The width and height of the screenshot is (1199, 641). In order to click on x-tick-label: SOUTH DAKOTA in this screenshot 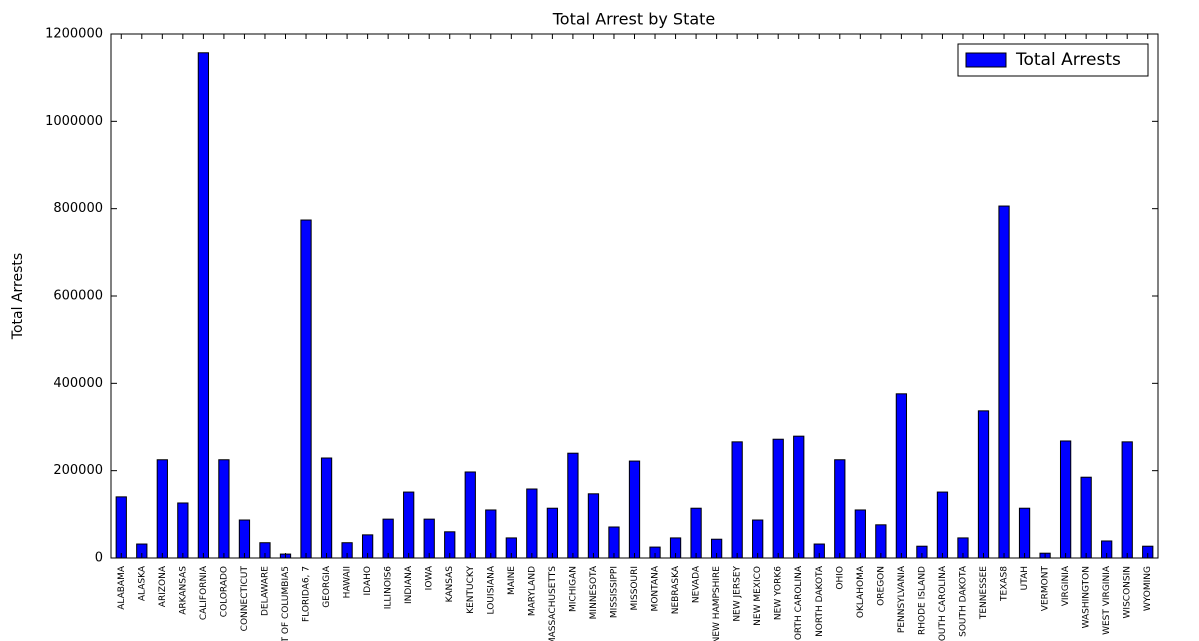, I will do `click(963, 601)`.